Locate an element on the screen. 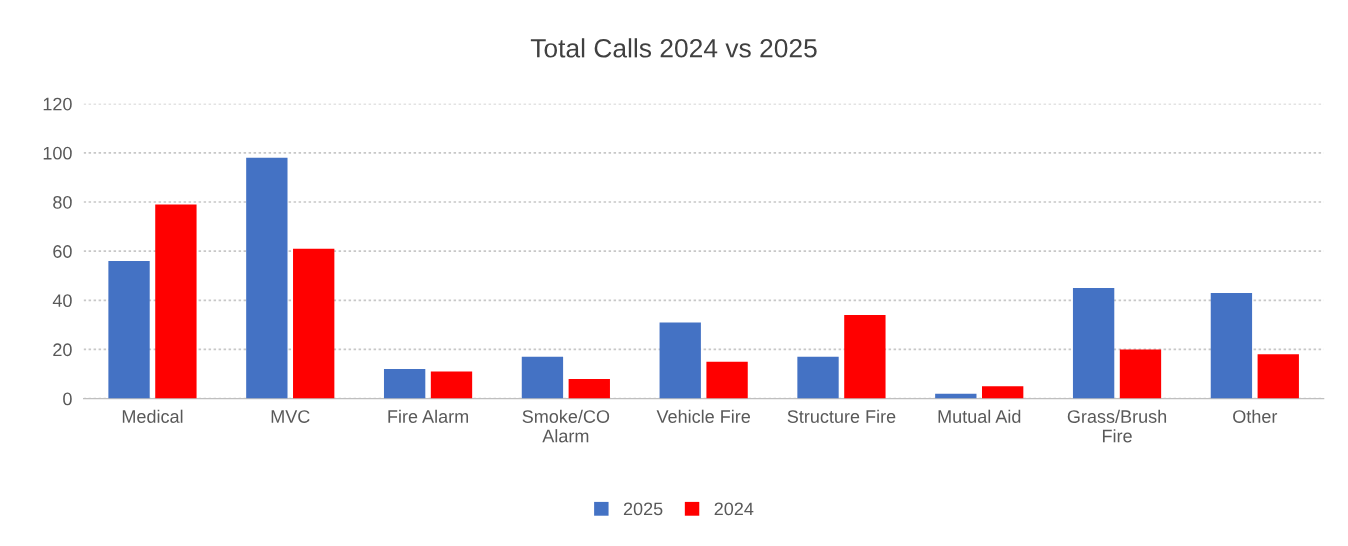 Image resolution: width=1348 pixels, height=546 pixels. y-tick-label: 100 is located at coordinates (57, 153).